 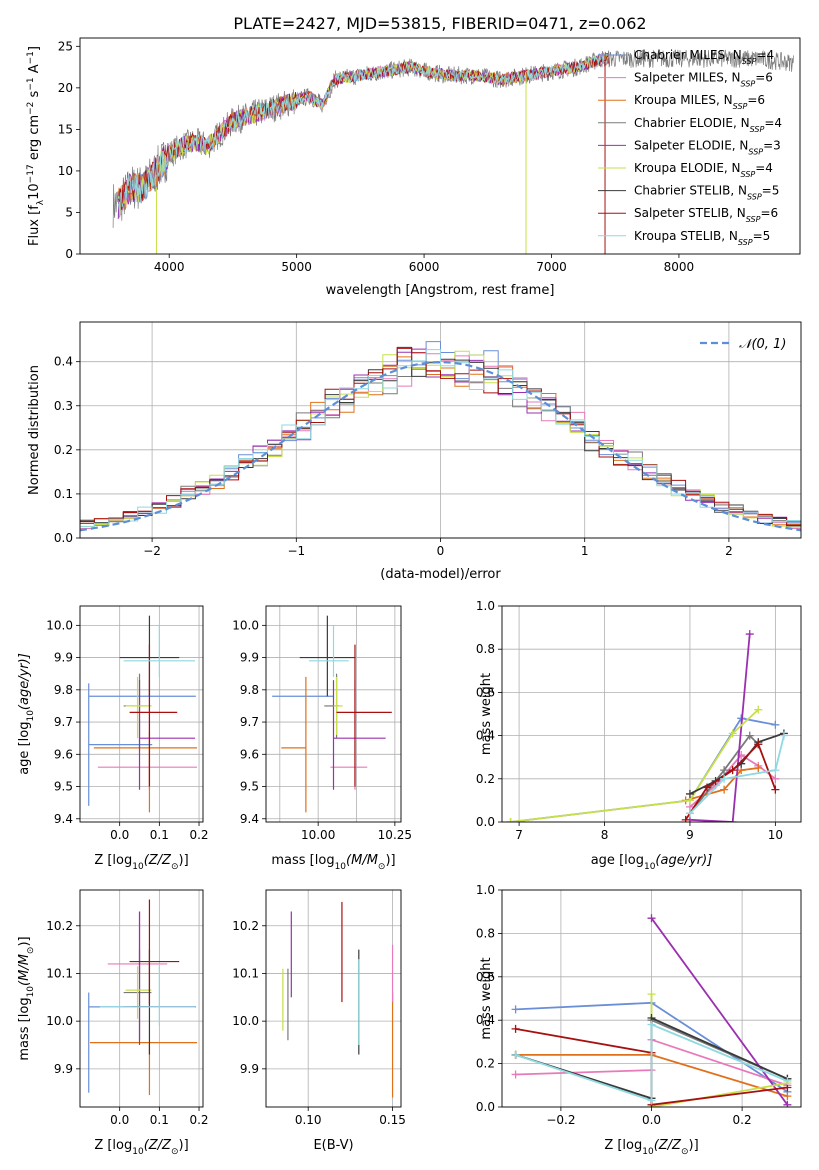 I want to click on y-tick-label: 20, so click(x=65, y=88).